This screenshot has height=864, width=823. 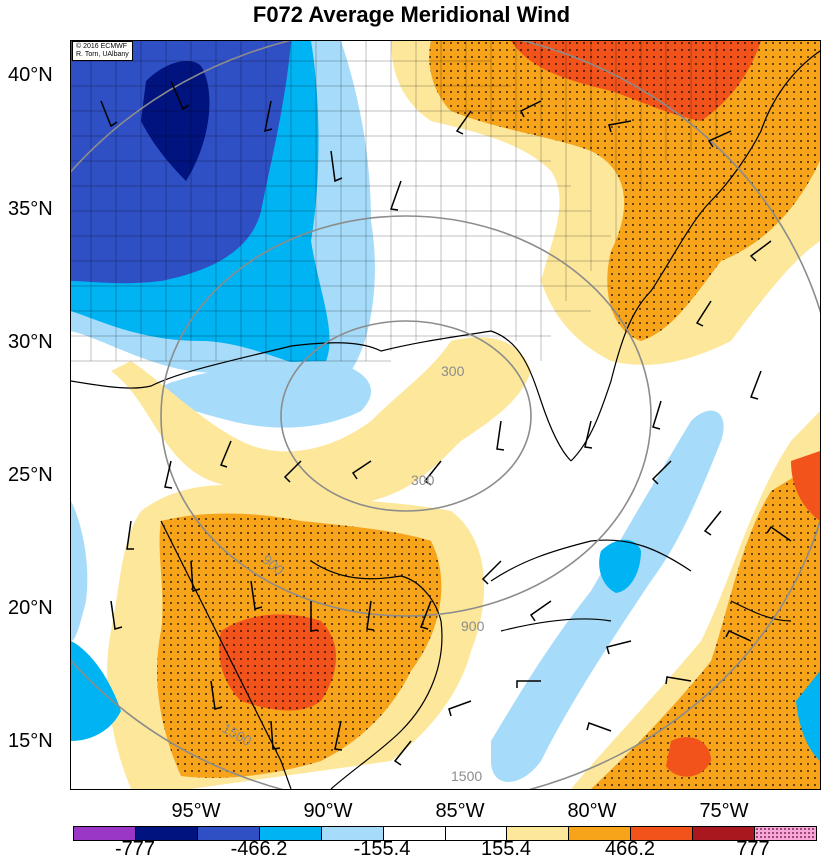 I want to click on lon-label: 80°W, so click(x=592, y=811).